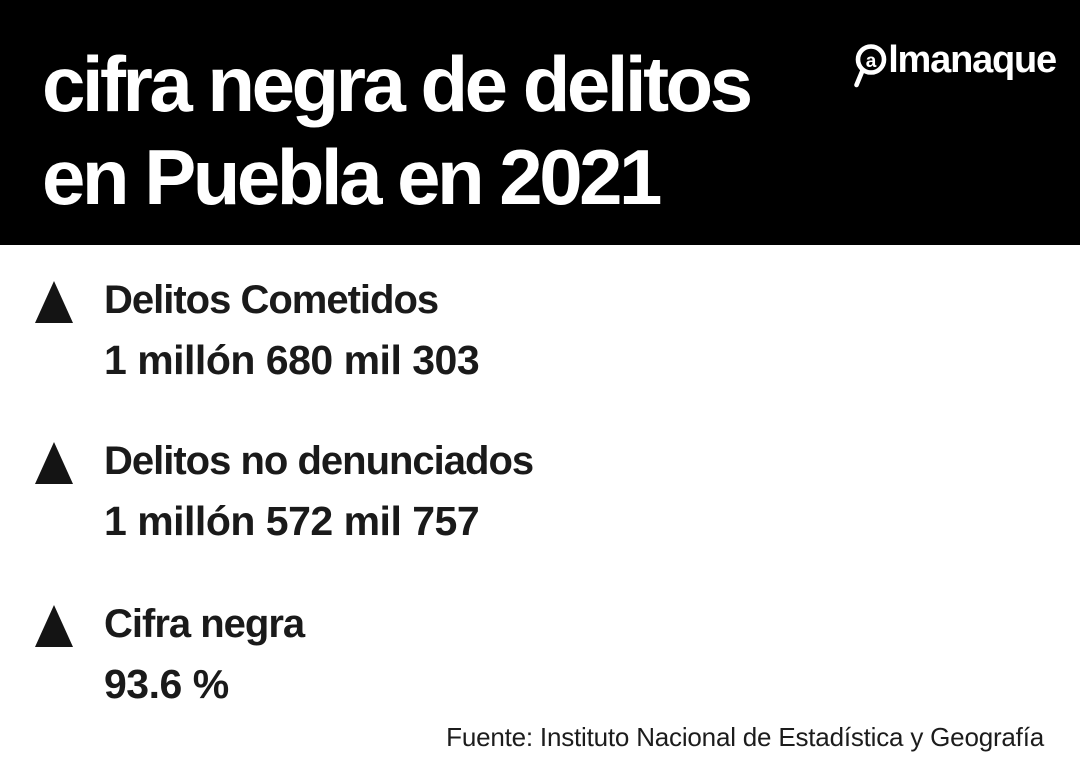 The width and height of the screenshot is (1080, 770). I want to click on title-line-1: cifra negra de delitos, so click(397, 84).